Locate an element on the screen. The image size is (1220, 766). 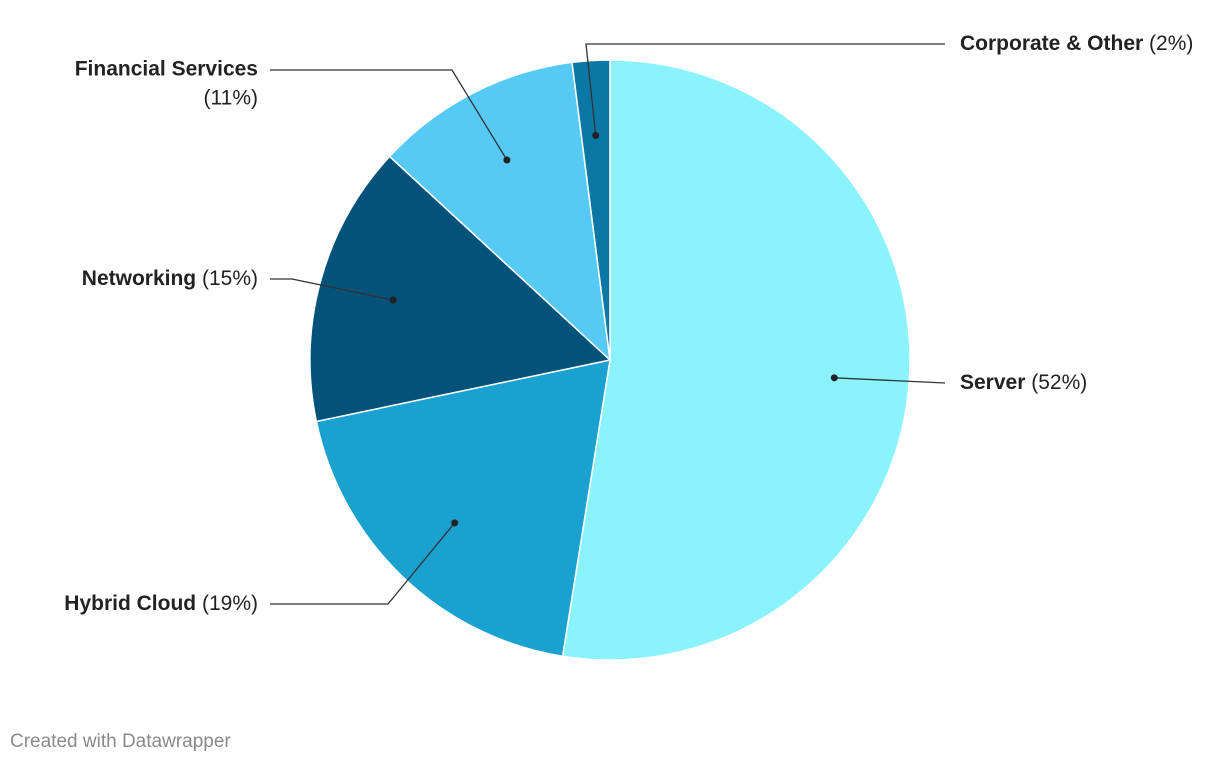
slice-value-label: (52%) is located at coordinates (1059, 382).